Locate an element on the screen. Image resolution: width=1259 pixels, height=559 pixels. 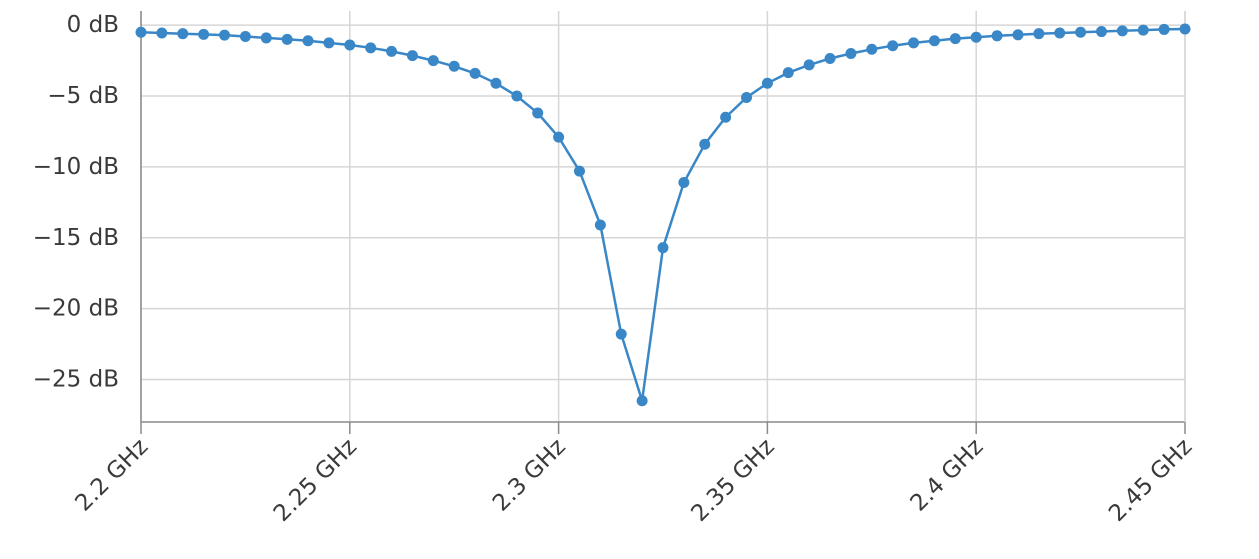
x-tick-label: 2.2 GHz is located at coordinates (111, 475).